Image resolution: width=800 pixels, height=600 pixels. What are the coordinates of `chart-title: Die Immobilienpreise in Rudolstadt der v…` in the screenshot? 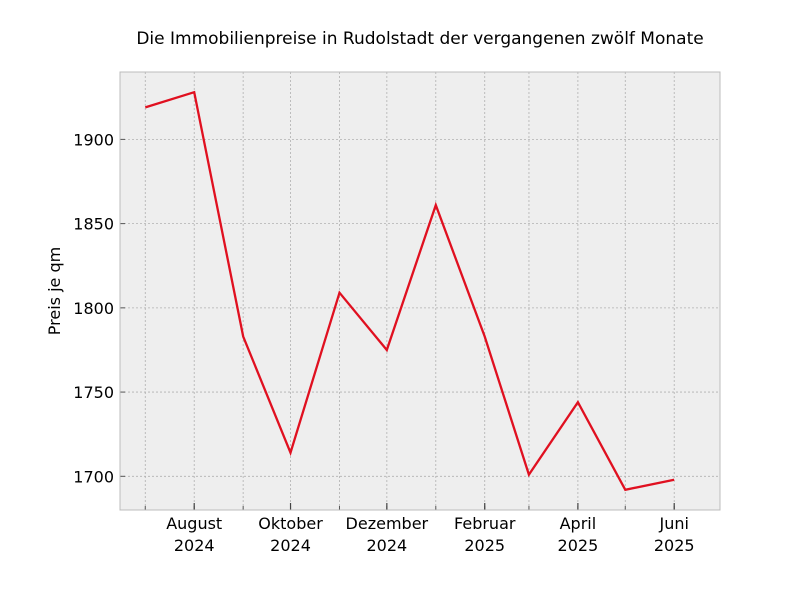 It's located at (419, 39).